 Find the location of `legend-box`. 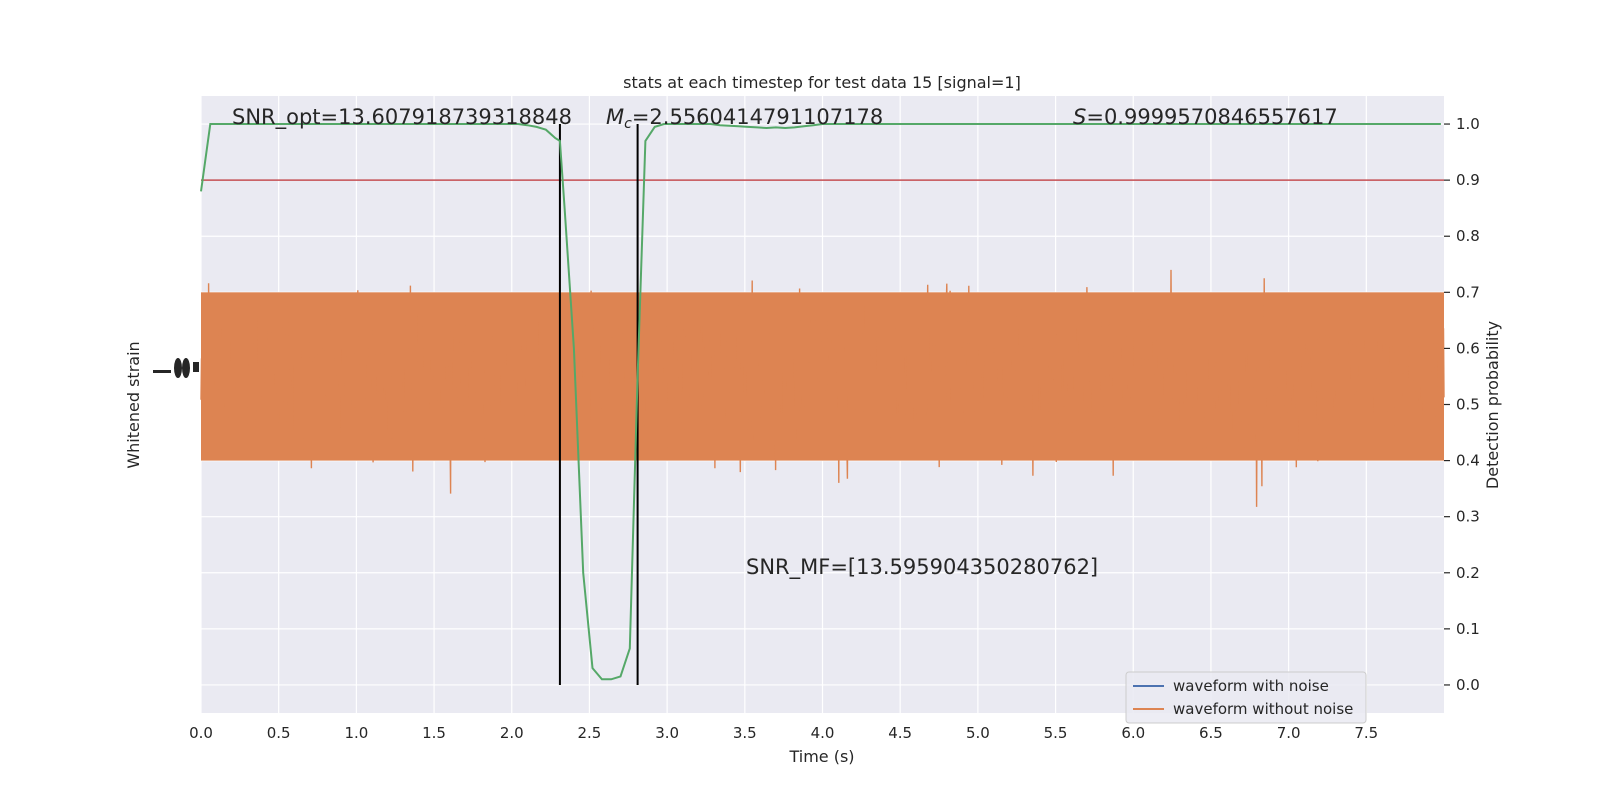

legend-box is located at coordinates (1246, 697).